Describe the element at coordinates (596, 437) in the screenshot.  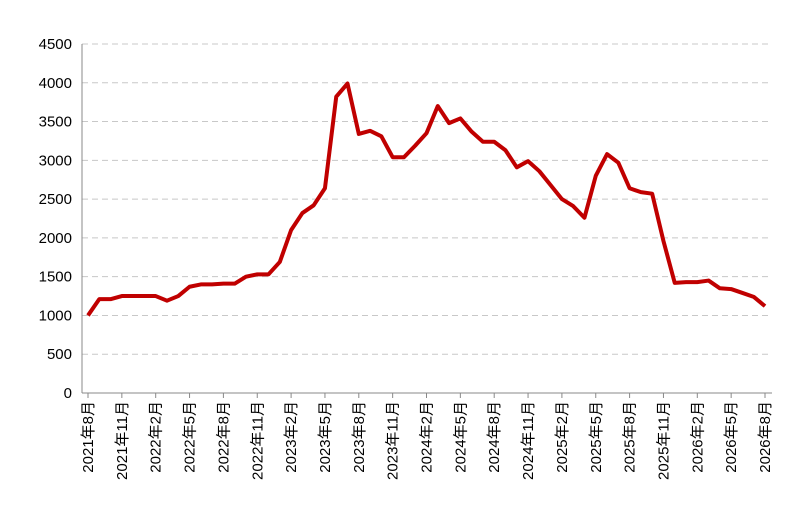
I see `x-tick-label: 2025年5月` at that location.